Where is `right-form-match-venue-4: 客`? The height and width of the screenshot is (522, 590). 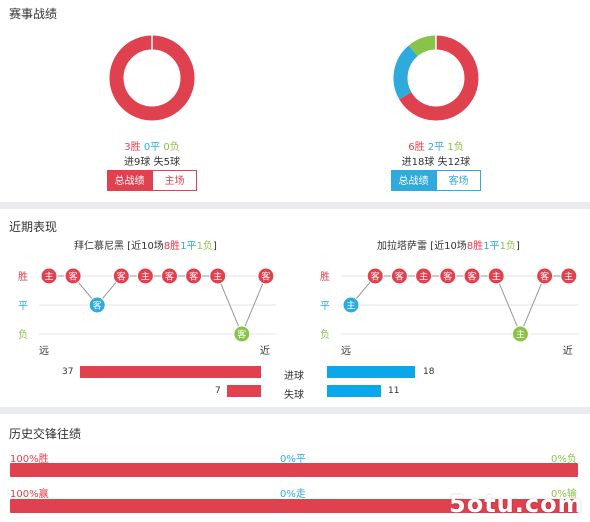
right-form-match-venue-4: 客 is located at coordinates (447, 277).